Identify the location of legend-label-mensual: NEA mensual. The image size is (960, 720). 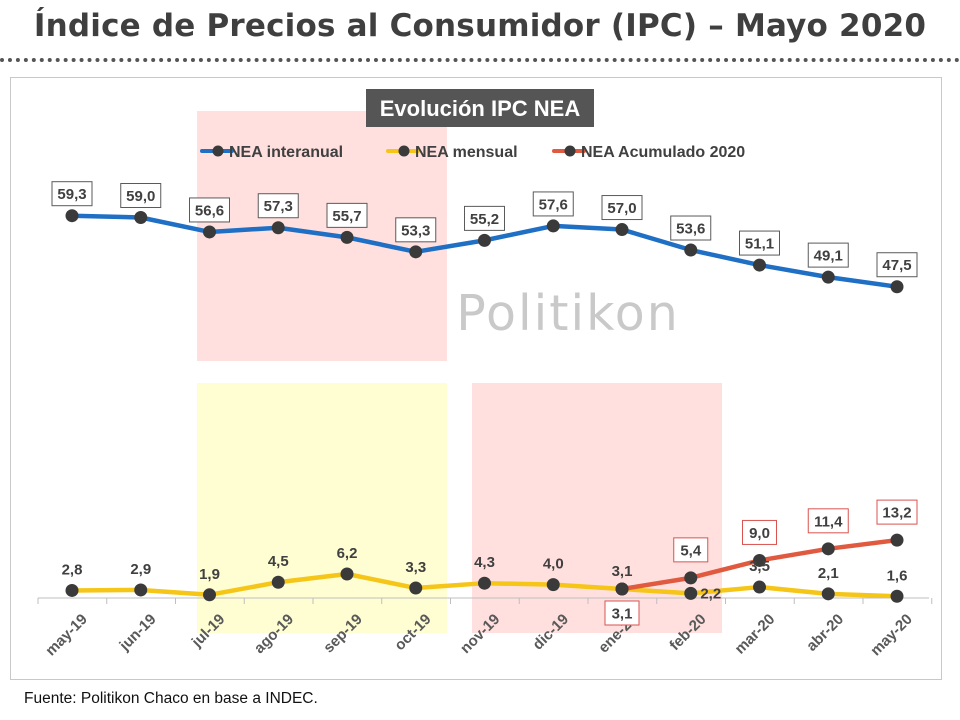
(466, 152).